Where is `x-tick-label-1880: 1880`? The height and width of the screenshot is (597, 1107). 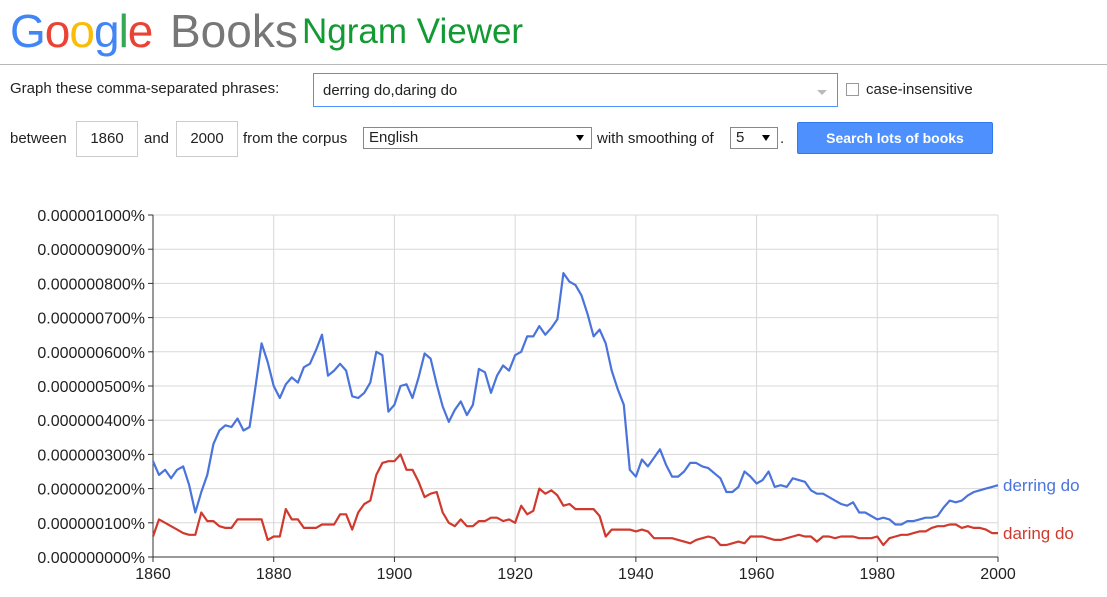
x-tick-label-1880: 1880 is located at coordinates (274, 574).